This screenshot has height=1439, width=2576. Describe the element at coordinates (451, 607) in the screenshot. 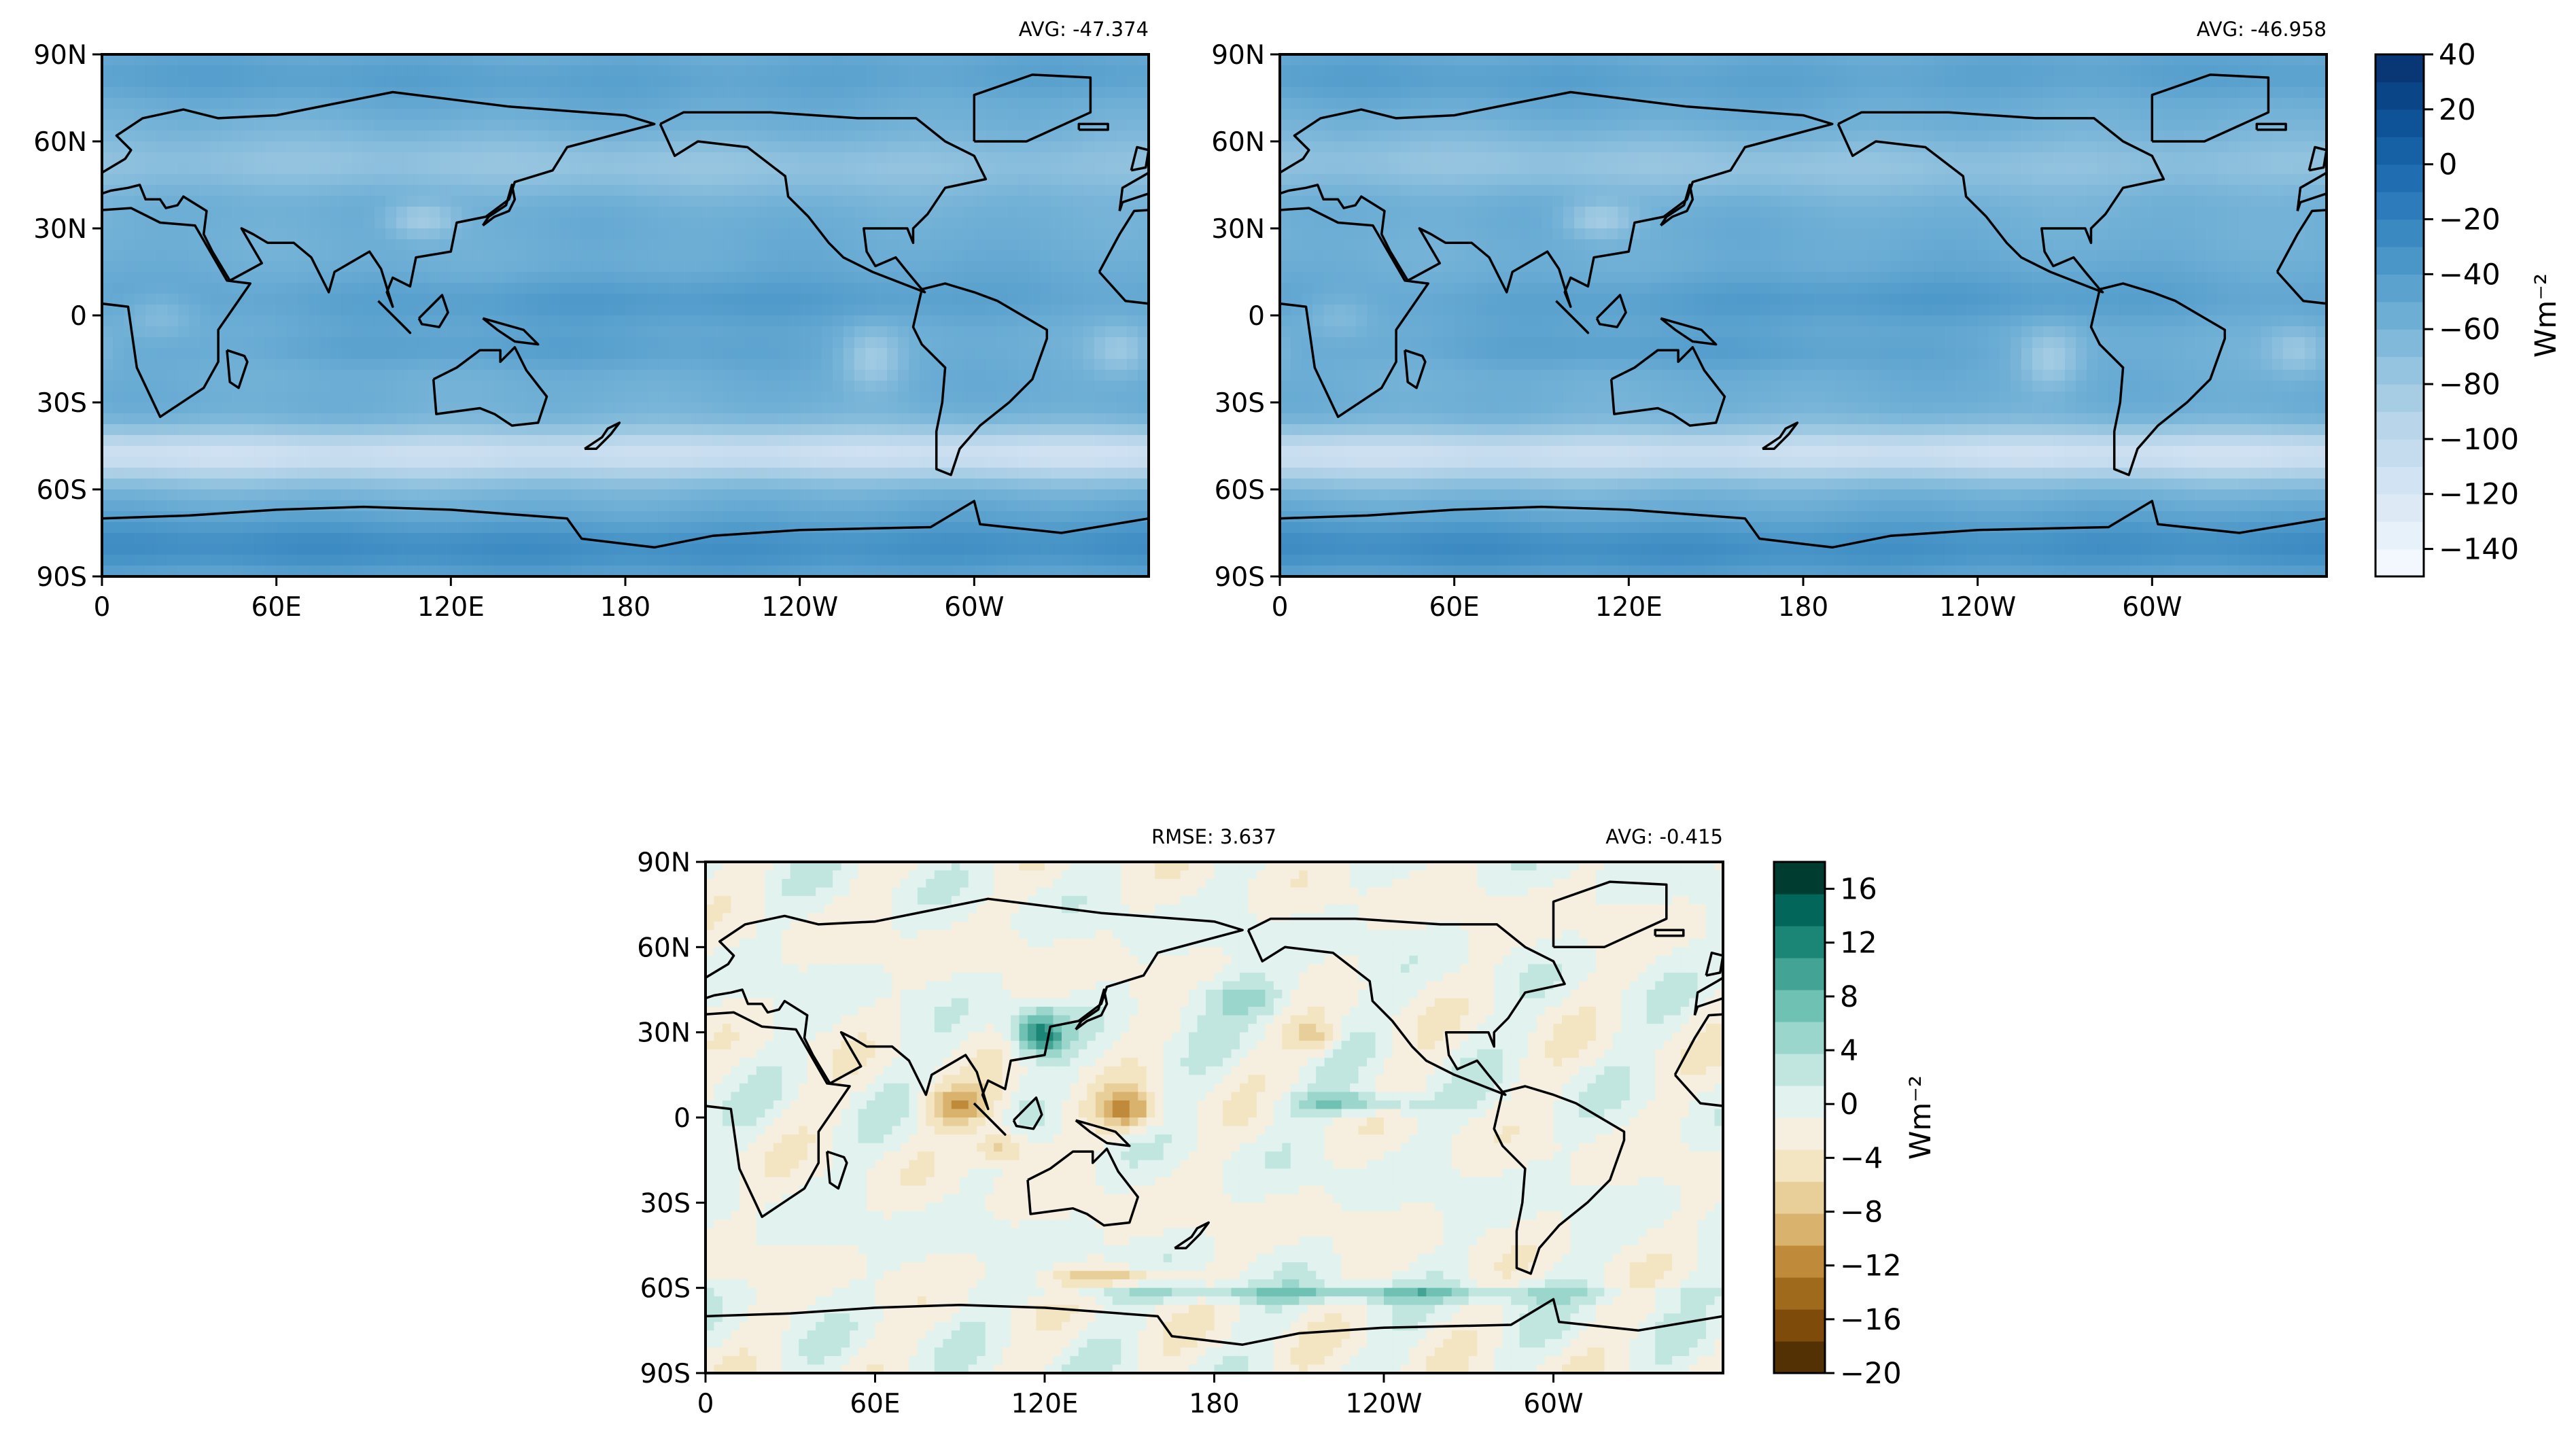

I see `x-tick-label: 120E` at that location.